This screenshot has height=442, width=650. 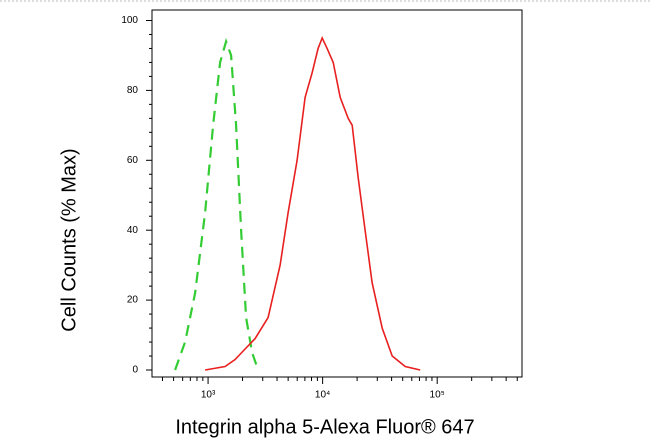 I want to click on y-tick-label: 100, so click(x=129, y=20).